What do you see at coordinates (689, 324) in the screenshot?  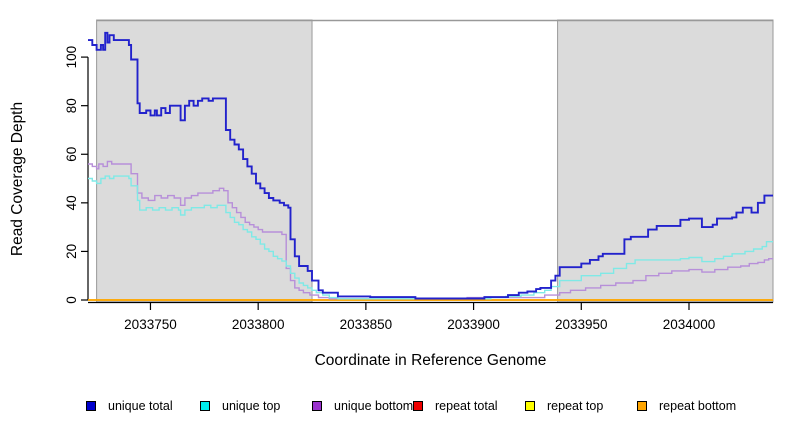 I see `x-tick-label: 2034000` at bounding box center [689, 324].